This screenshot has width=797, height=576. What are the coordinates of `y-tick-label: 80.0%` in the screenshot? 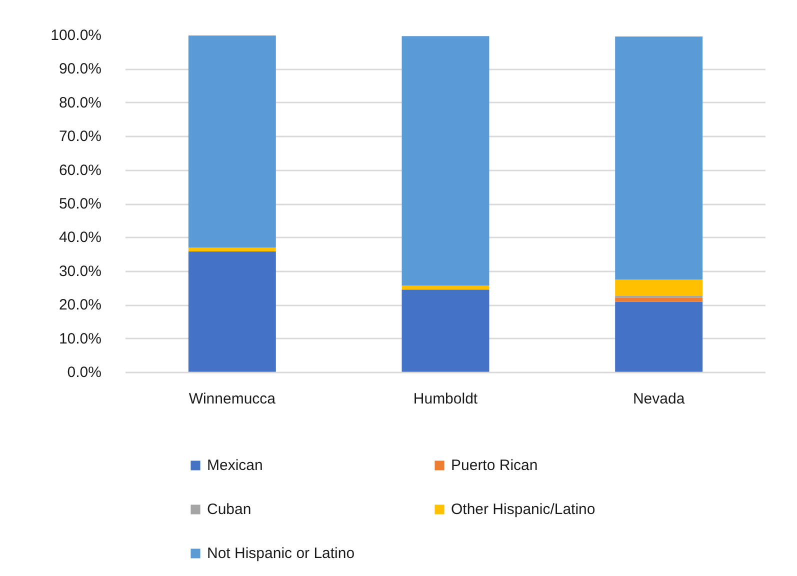 It's located at (80, 103).